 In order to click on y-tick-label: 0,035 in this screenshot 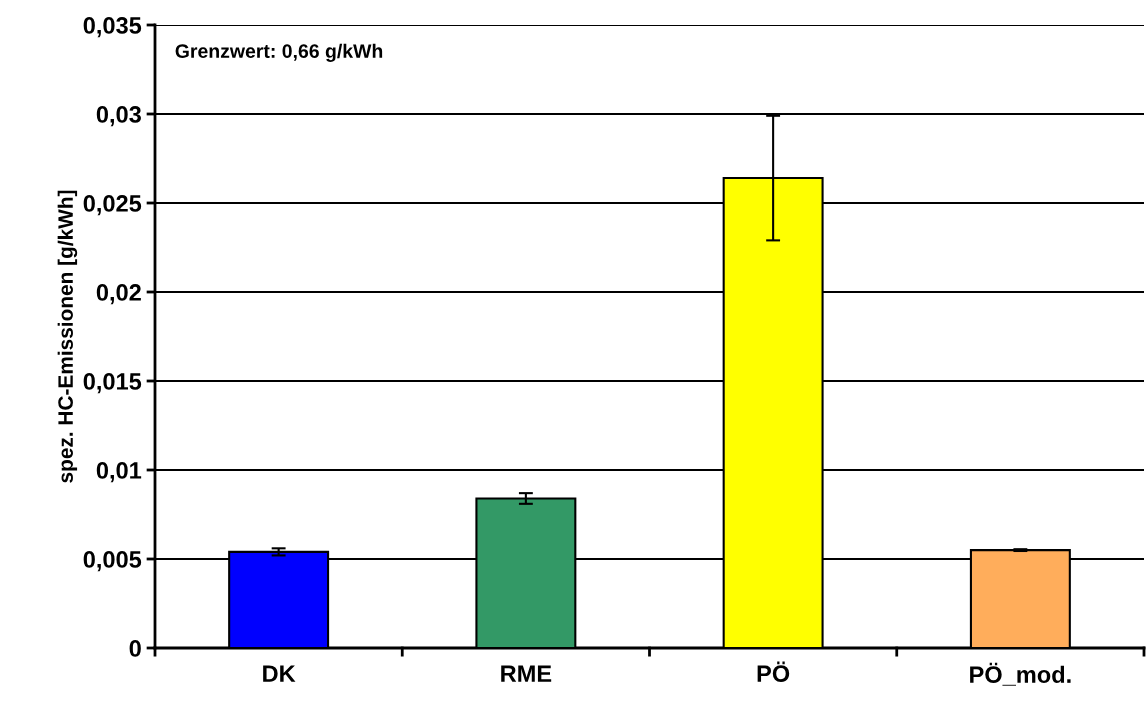, I will do `click(112, 27)`.